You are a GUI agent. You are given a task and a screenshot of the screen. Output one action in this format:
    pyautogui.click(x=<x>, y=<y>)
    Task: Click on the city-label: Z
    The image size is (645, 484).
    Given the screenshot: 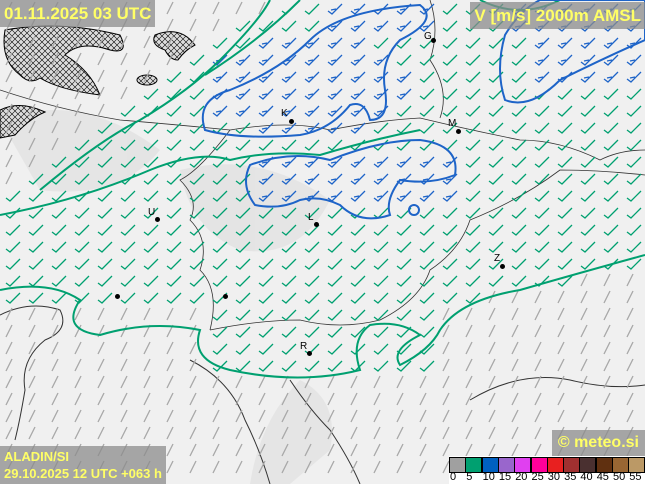 What is the action you would take?
    pyautogui.click(x=497, y=258)
    